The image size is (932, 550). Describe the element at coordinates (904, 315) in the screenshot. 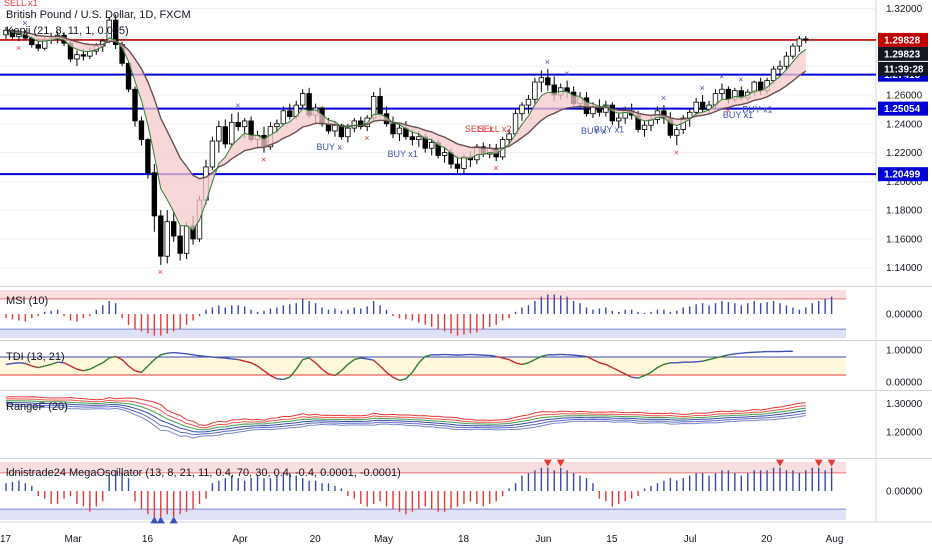

I see `msi-tick-label: 0.00000` at that location.